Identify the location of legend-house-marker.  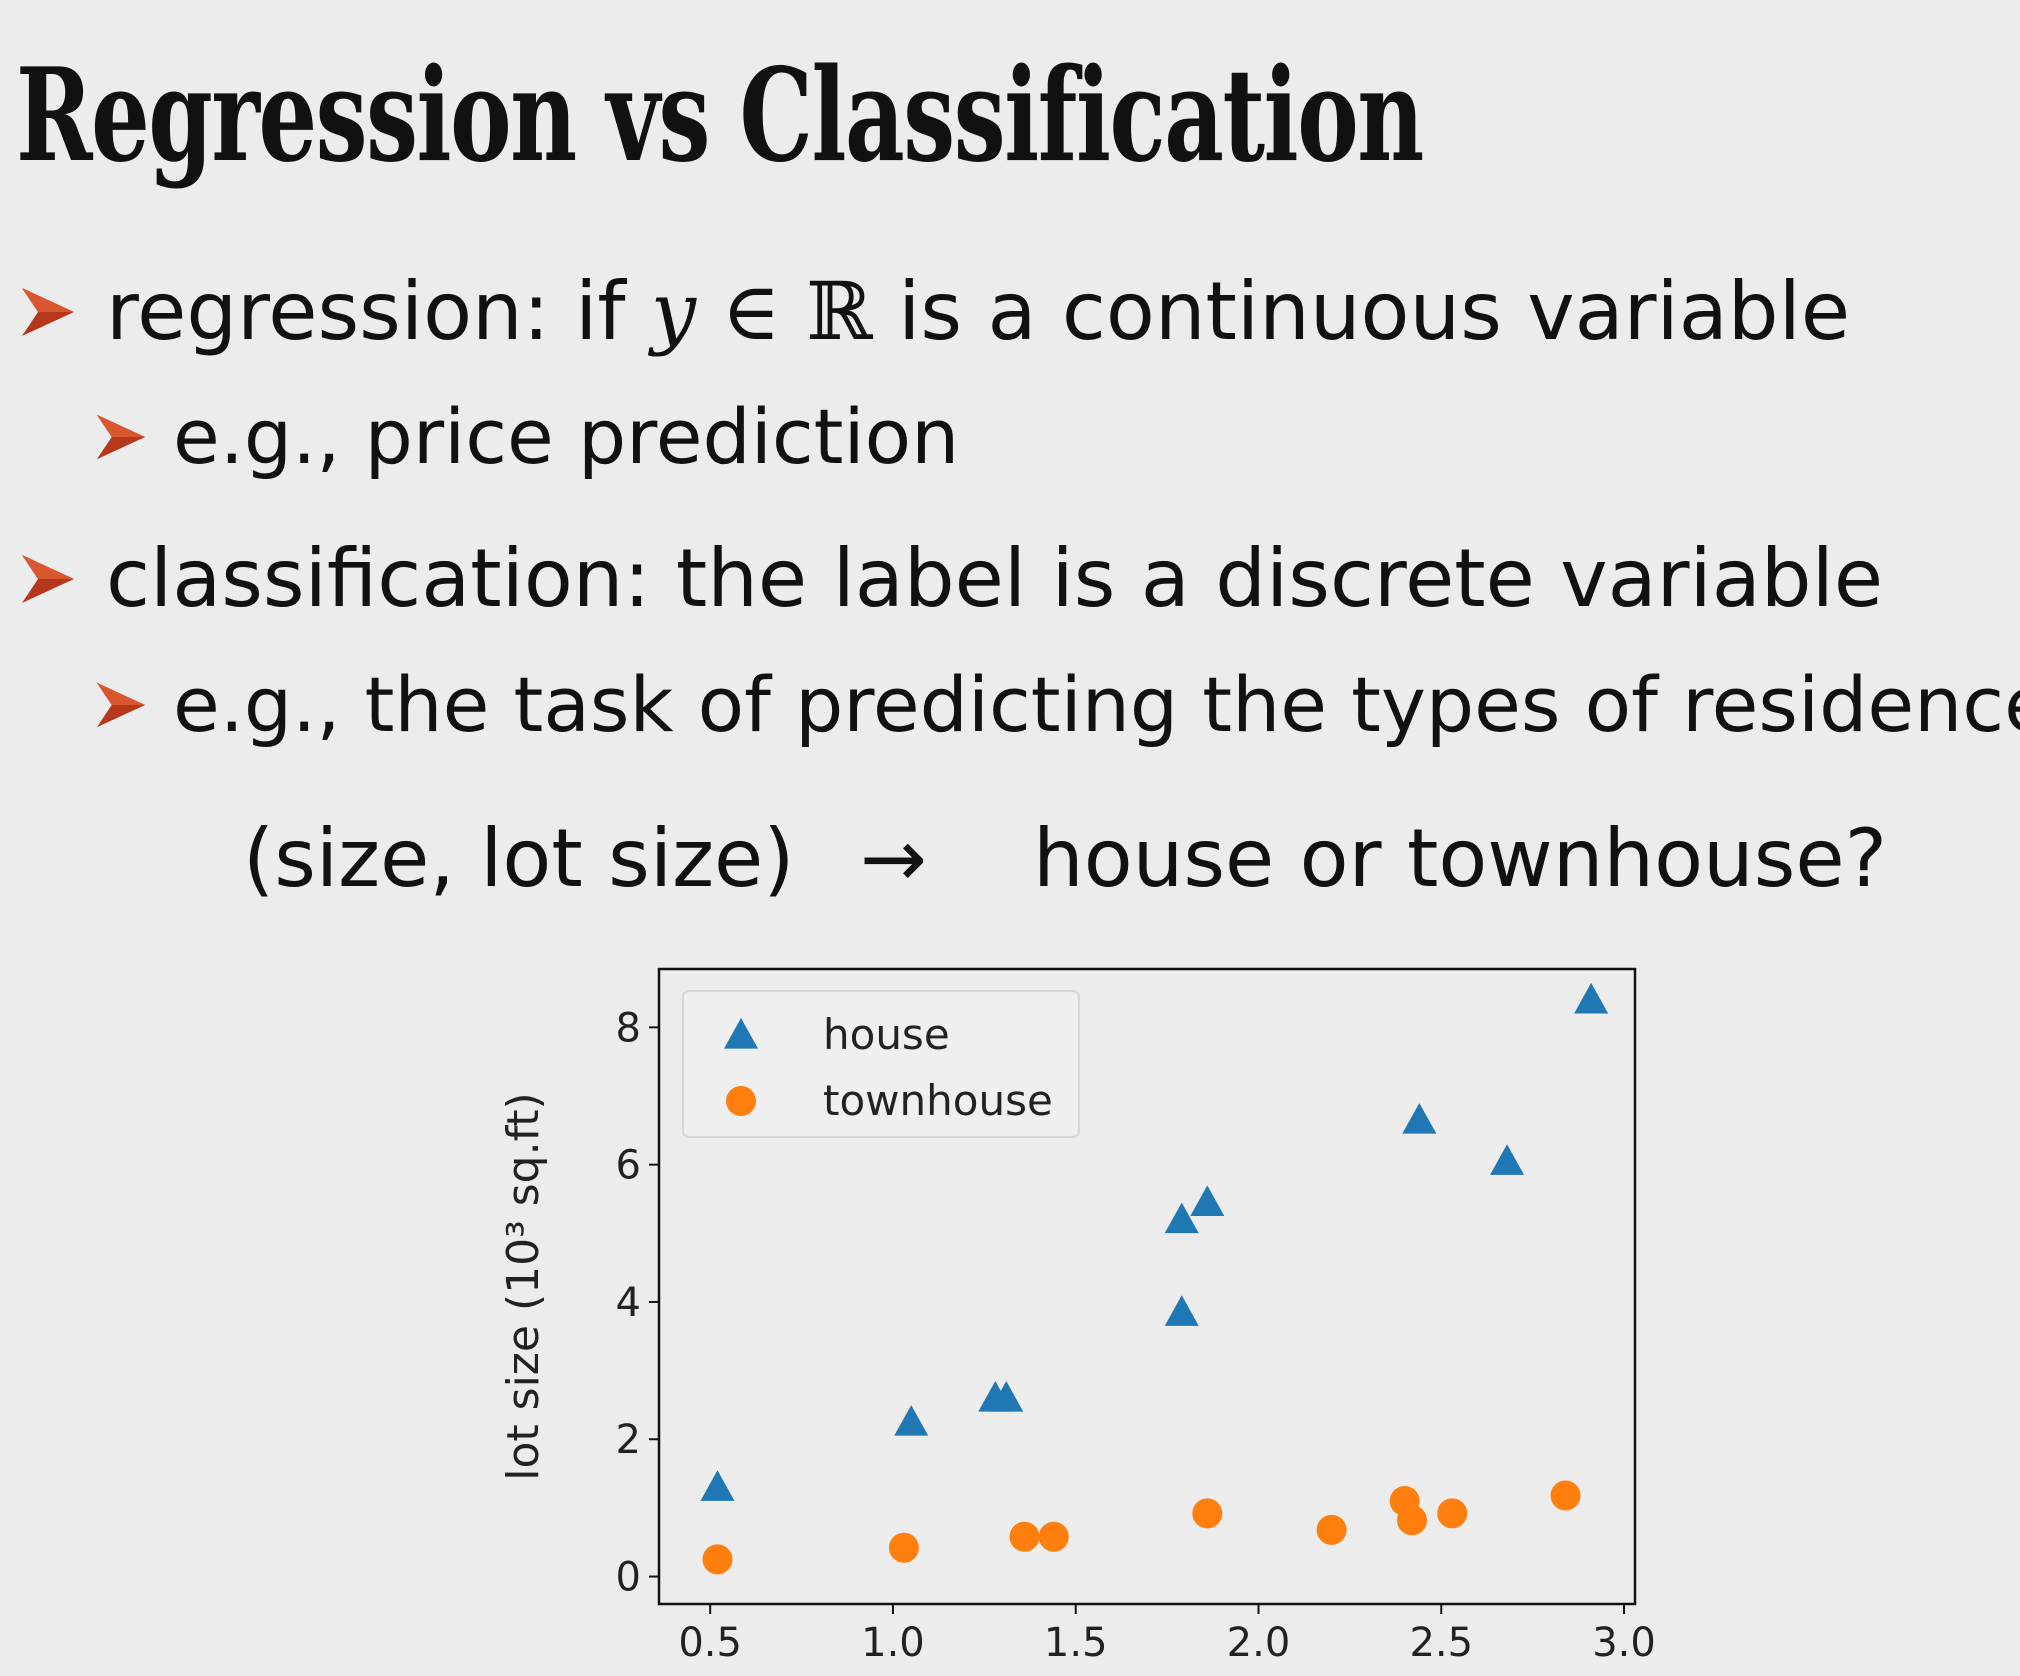
(741, 1033).